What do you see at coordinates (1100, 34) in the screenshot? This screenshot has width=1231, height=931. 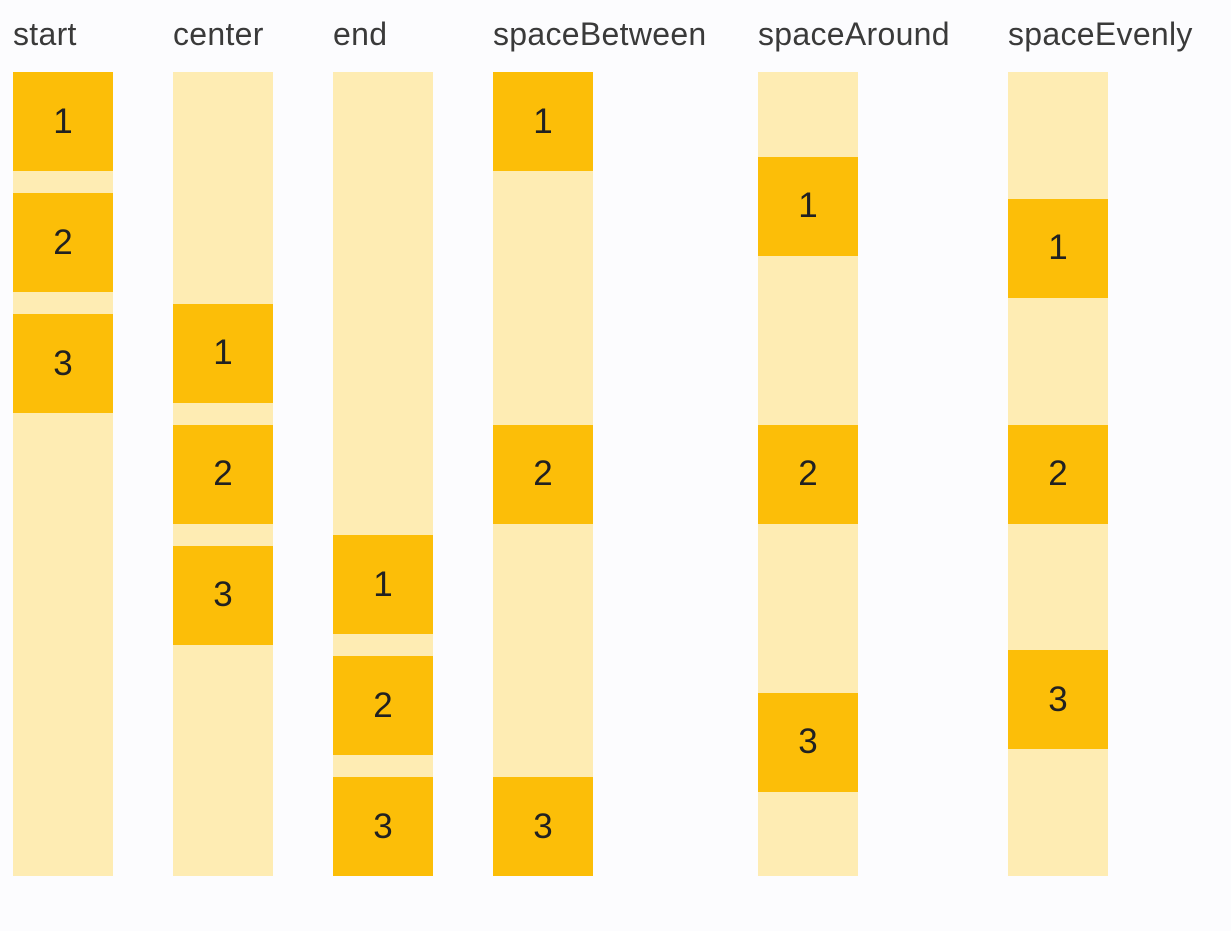 I see `column-header-spaceEvenly: spaceEvenly` at bounding box center [1100, 34].